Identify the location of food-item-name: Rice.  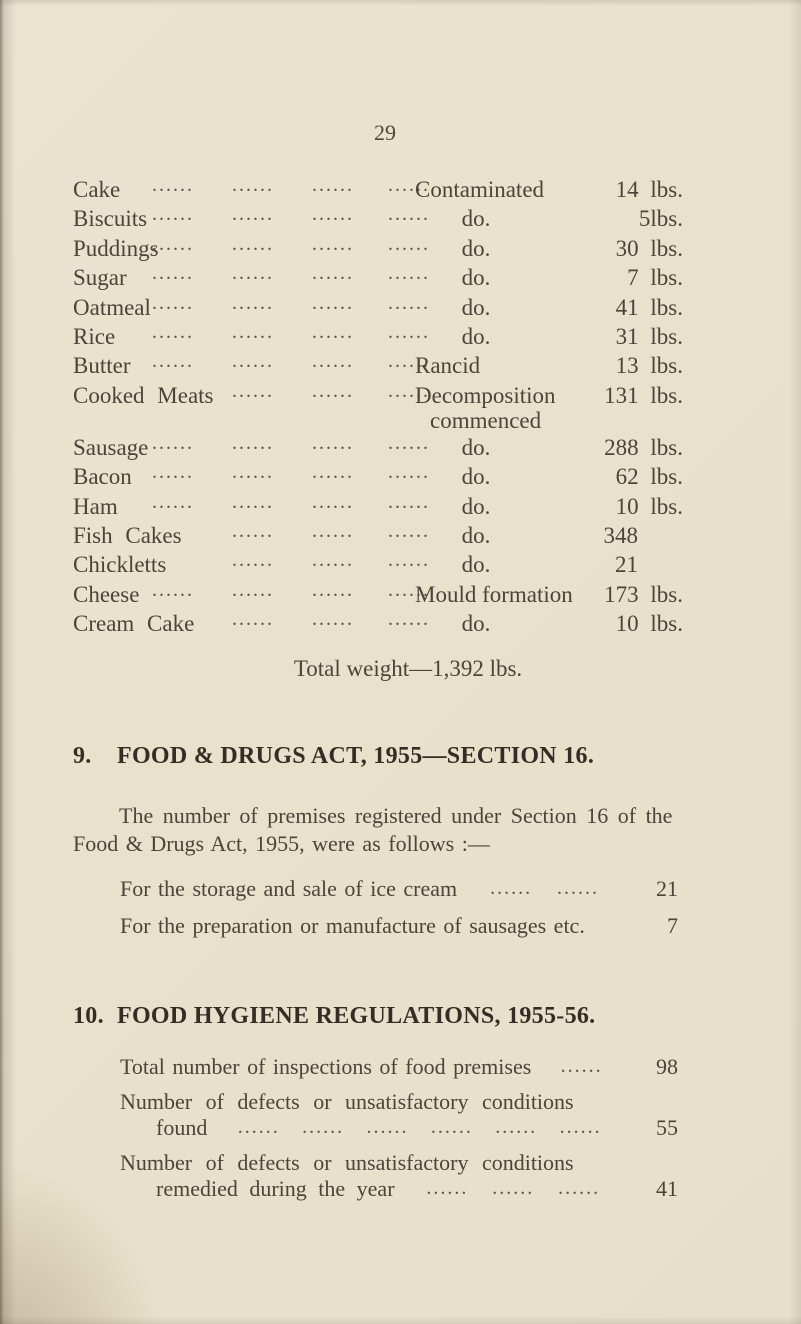
(94, 336).